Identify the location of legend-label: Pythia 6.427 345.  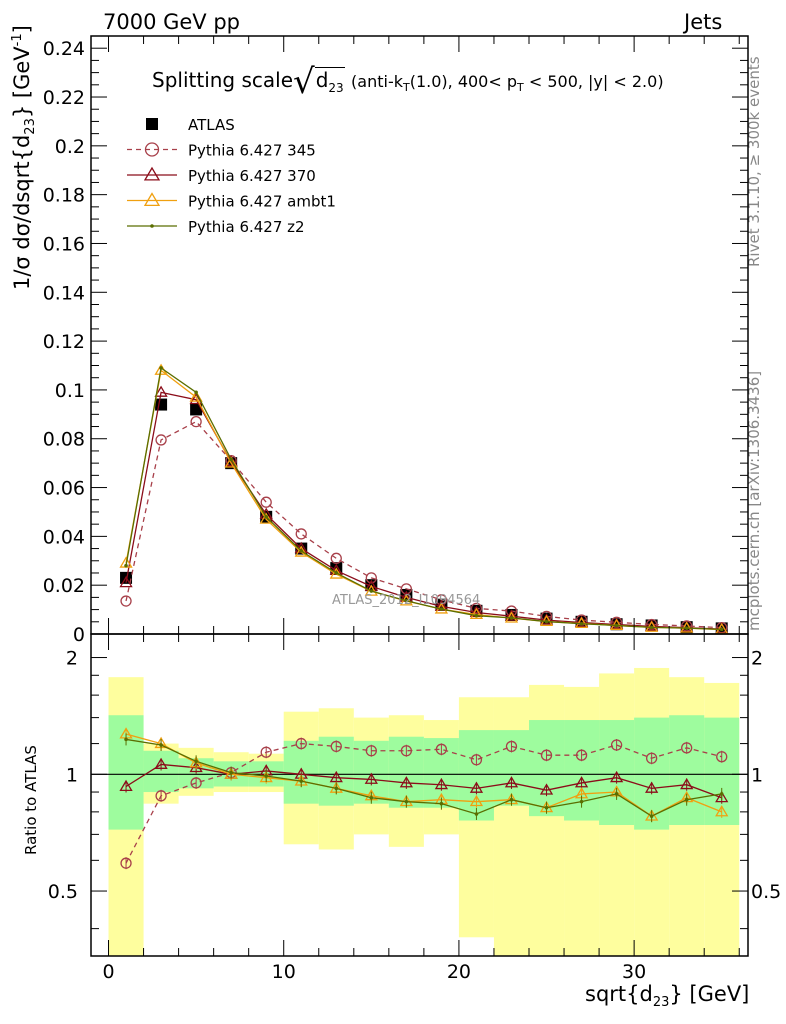
(252, 151).